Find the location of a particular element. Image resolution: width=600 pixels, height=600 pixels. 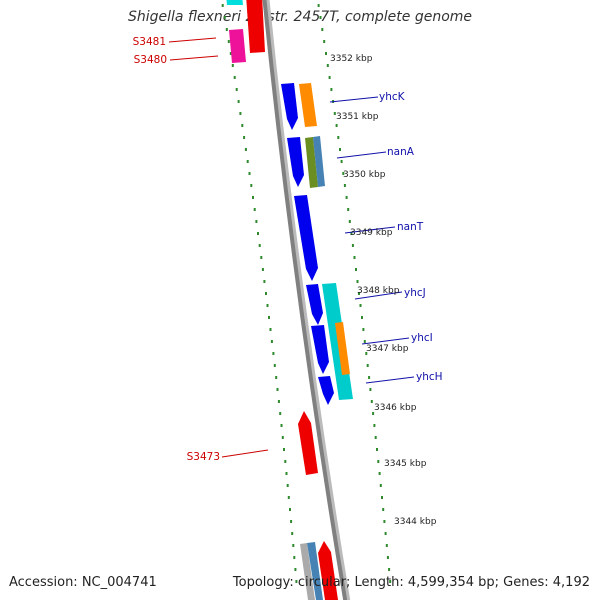

cog-bar-magenta is located at coordinates (237, 46).